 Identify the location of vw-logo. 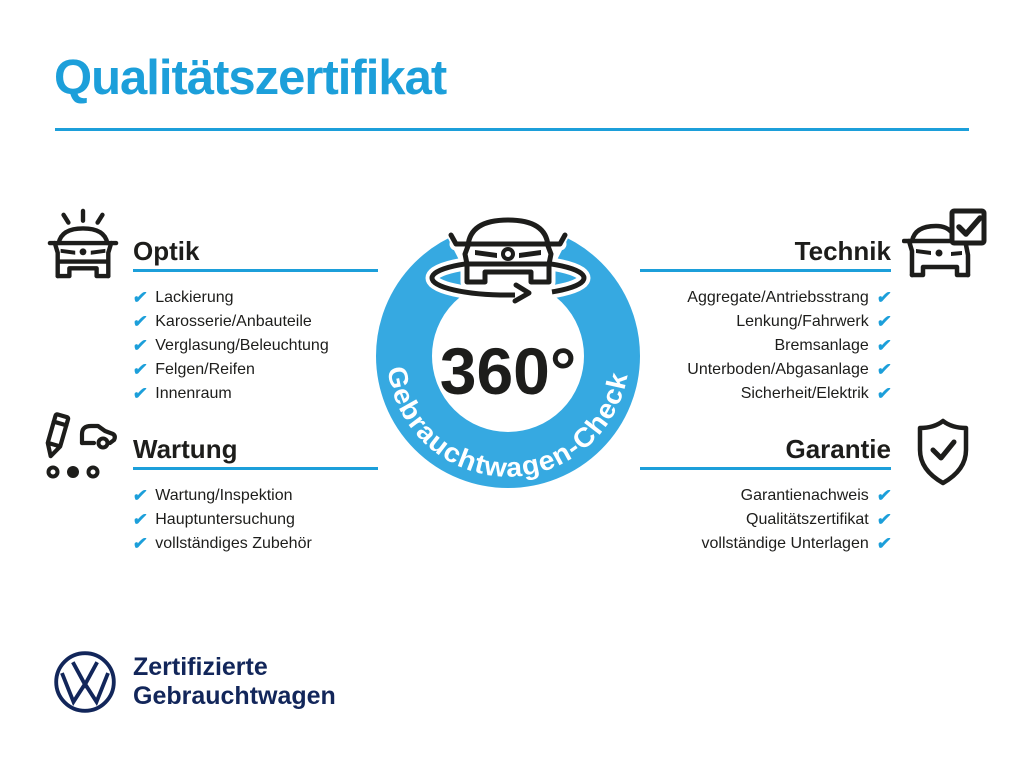
(85, 682).